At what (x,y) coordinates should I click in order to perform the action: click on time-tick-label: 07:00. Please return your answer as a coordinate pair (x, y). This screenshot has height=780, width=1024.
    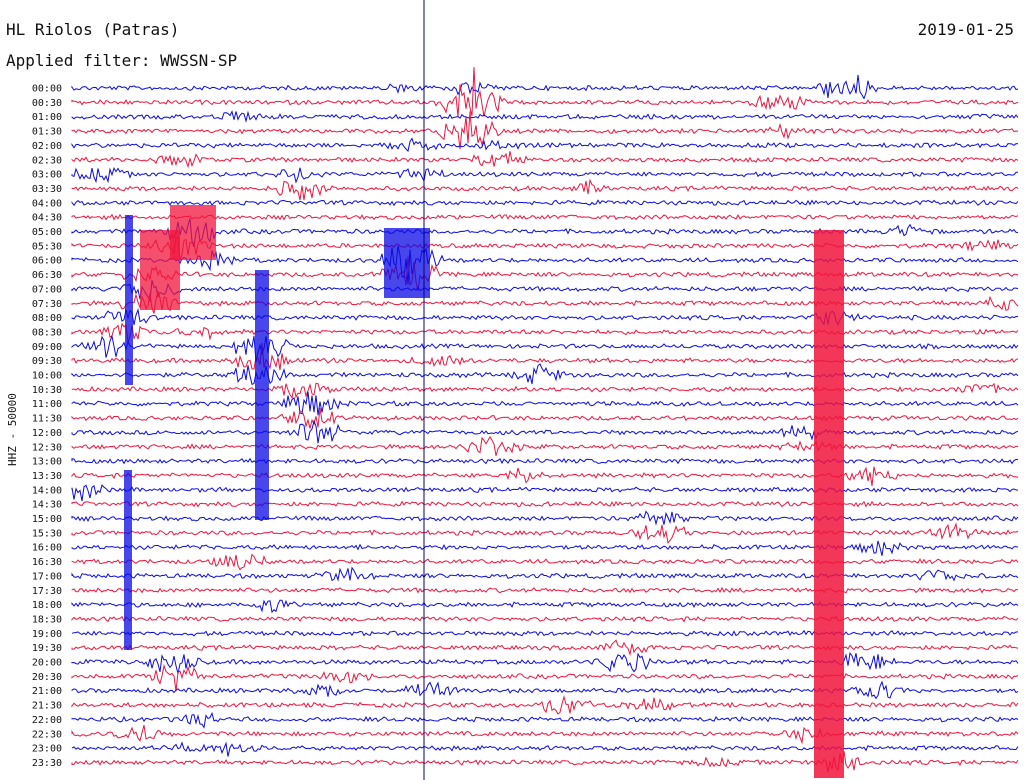
    Looking at the image, I should click on (47, 289).